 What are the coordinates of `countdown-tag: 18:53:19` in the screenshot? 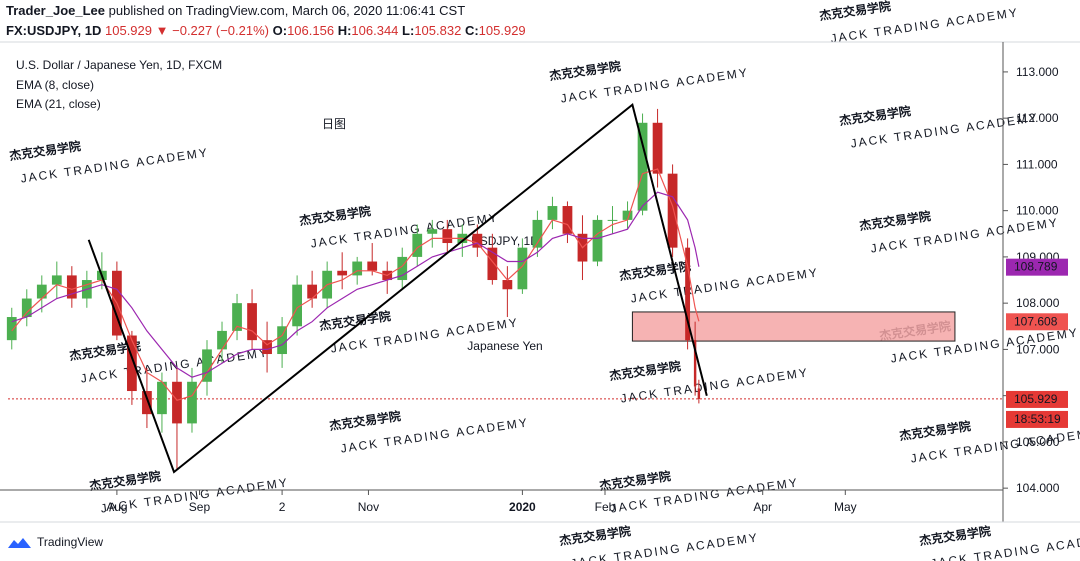 It's located at (1037, 419).